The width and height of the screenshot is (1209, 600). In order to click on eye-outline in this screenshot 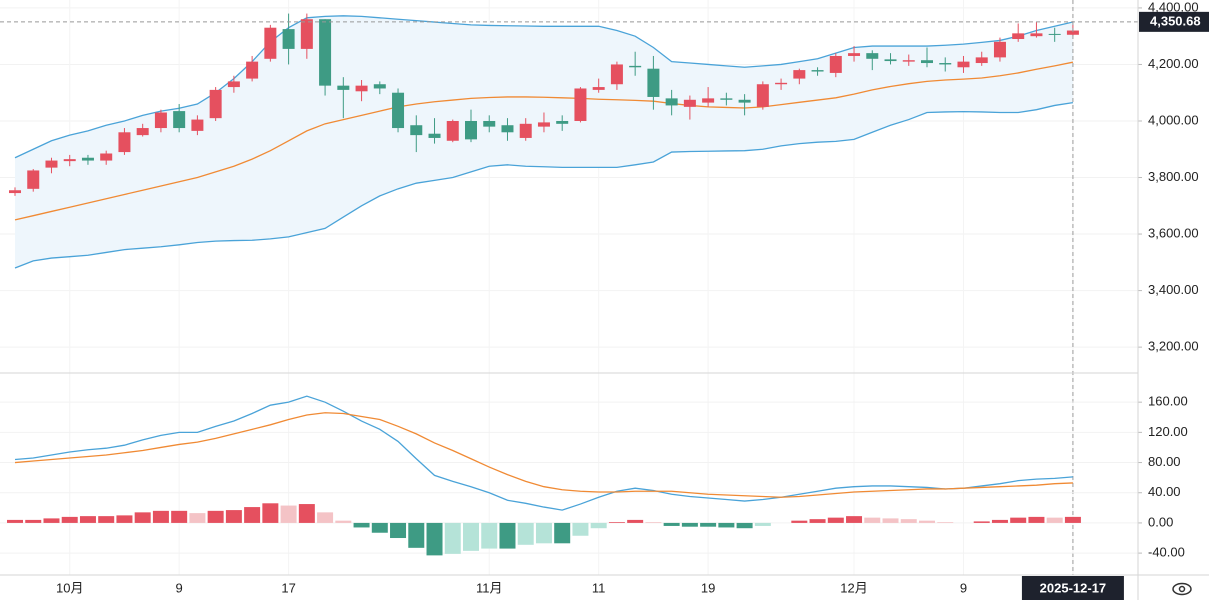, I will do `click(1182, 589)`.